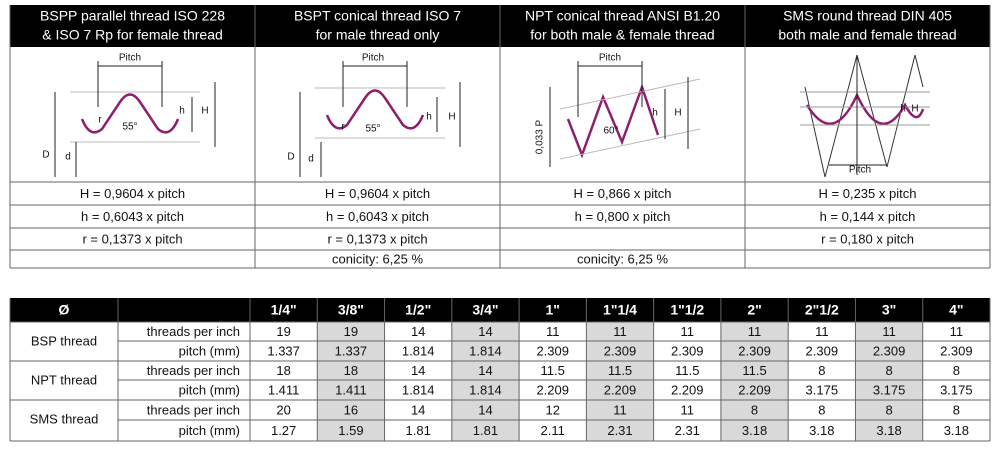  Describe the element at coordinates (351, 331) in the screenshot. I see `cell-value: 19` at that location.